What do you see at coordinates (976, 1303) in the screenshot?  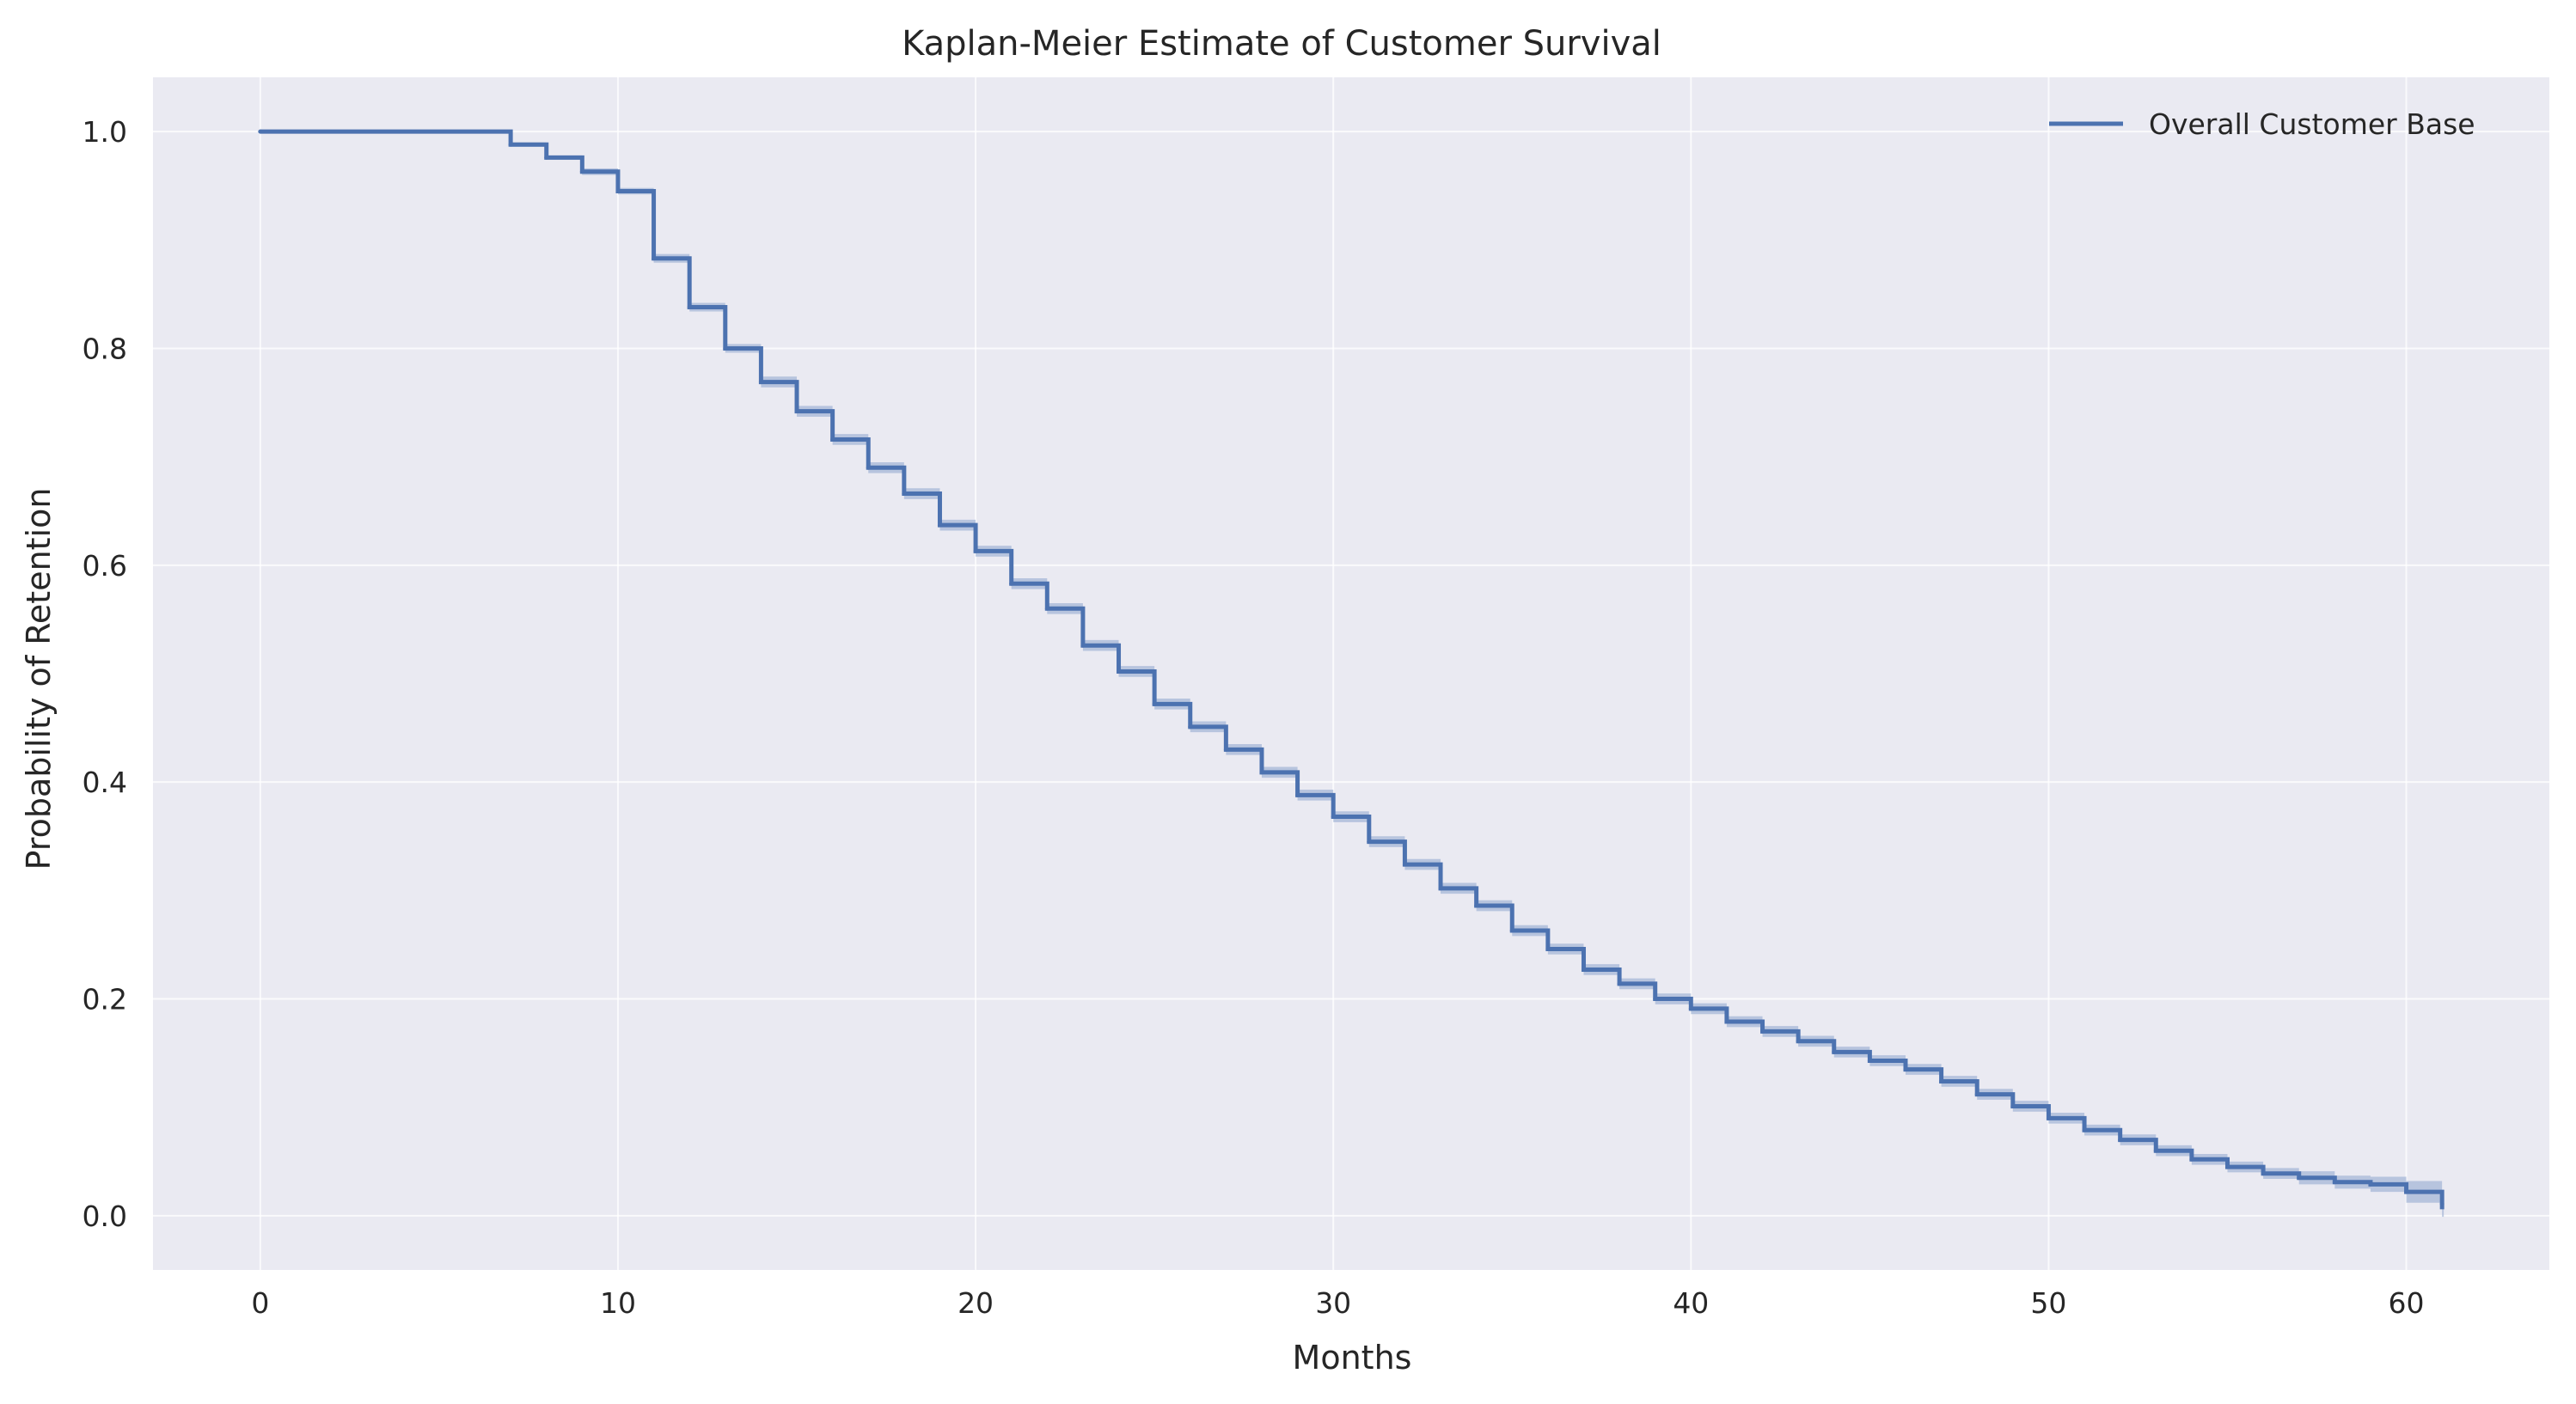 I see `x-tick-label: 20` at bounding box center [976, 1303].